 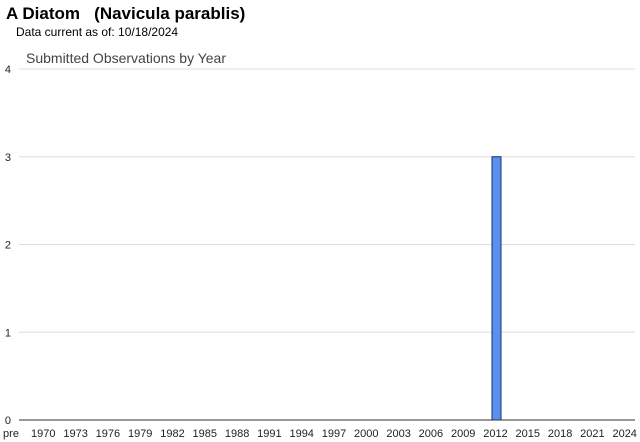 What do you see at coordinates (366, 434) in the screenshot?
I see `x-tick-label-2000: 2000` at bounding box center [366, 434].